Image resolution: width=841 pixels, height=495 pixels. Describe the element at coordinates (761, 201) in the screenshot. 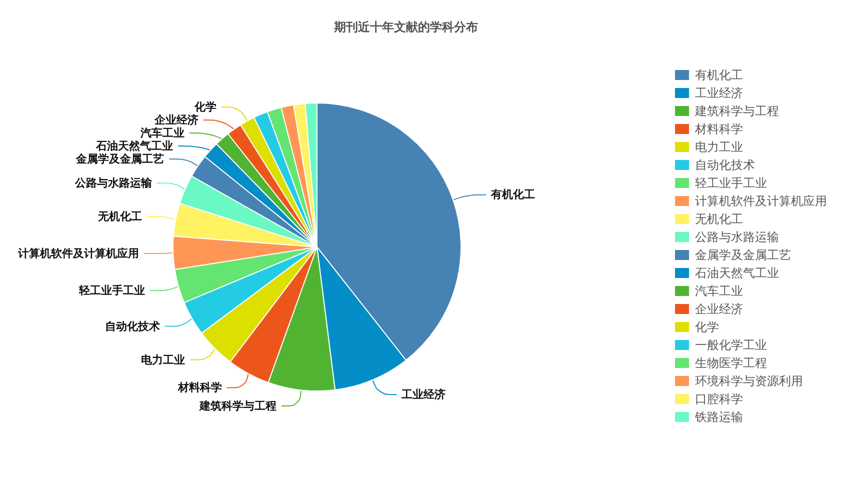

I see `legend-label: 计算机软件及计算机应用` at that location.